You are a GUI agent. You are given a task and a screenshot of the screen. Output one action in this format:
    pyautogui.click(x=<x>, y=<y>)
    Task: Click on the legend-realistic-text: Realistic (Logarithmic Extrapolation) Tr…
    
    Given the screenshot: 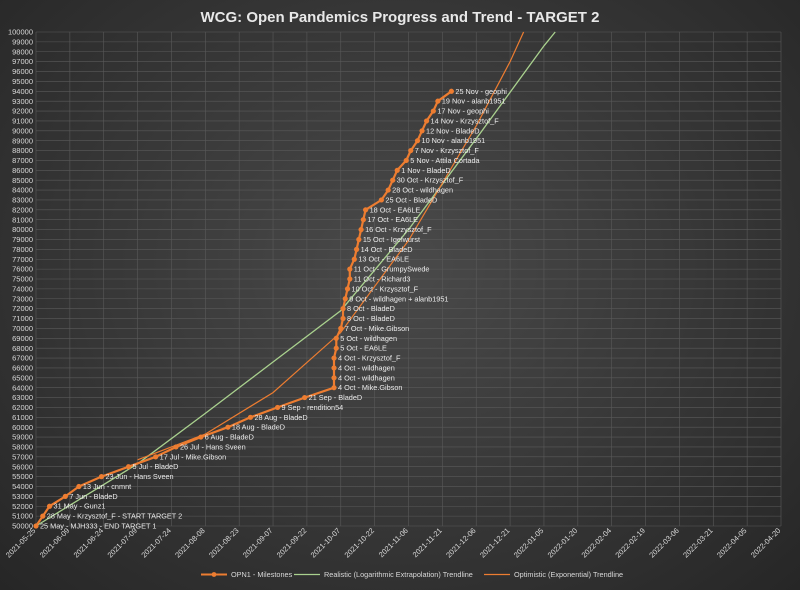 What is the action you would take?
    pyautogui.click(x=398, y=574)
    